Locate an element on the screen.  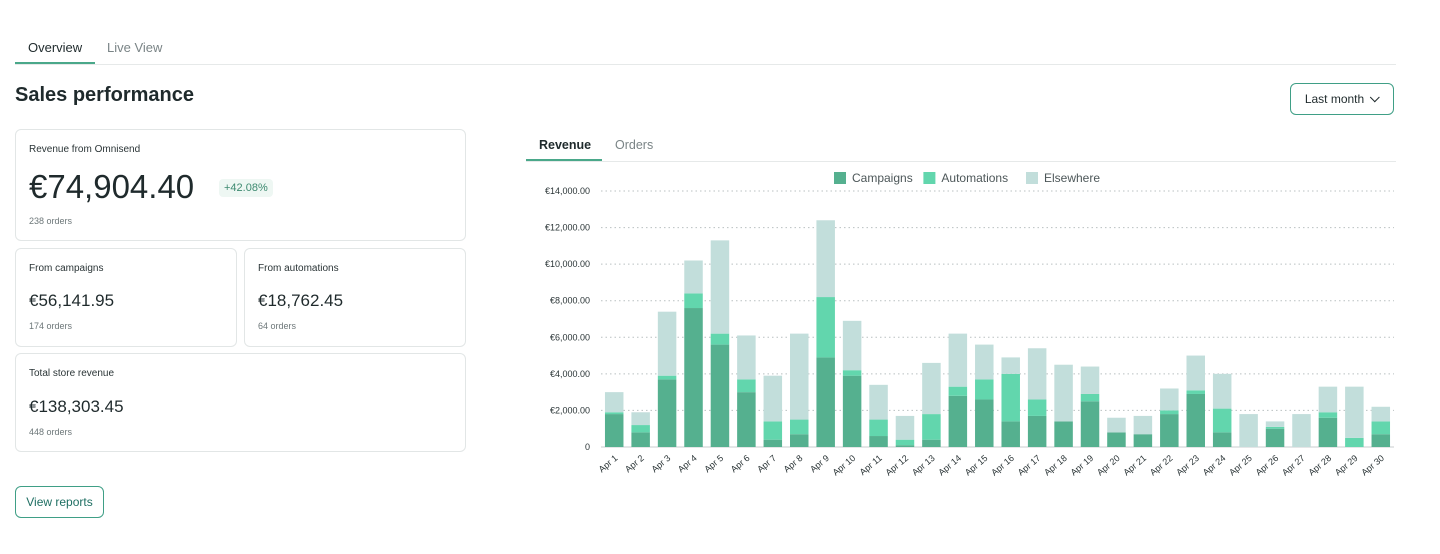
campaigns-label: From campaigns is located at coordinates (66, 268).